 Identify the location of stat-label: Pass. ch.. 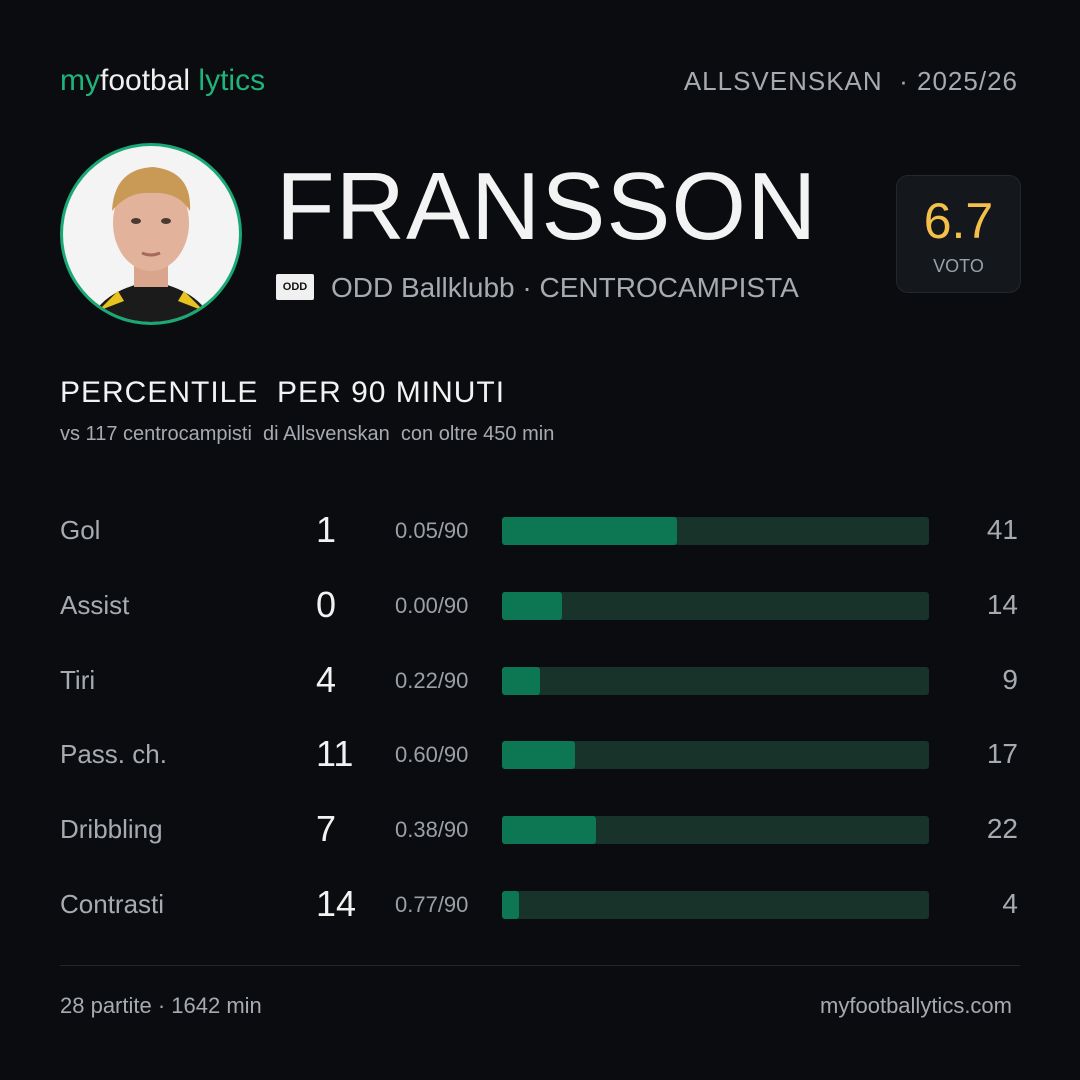
(113, 754).